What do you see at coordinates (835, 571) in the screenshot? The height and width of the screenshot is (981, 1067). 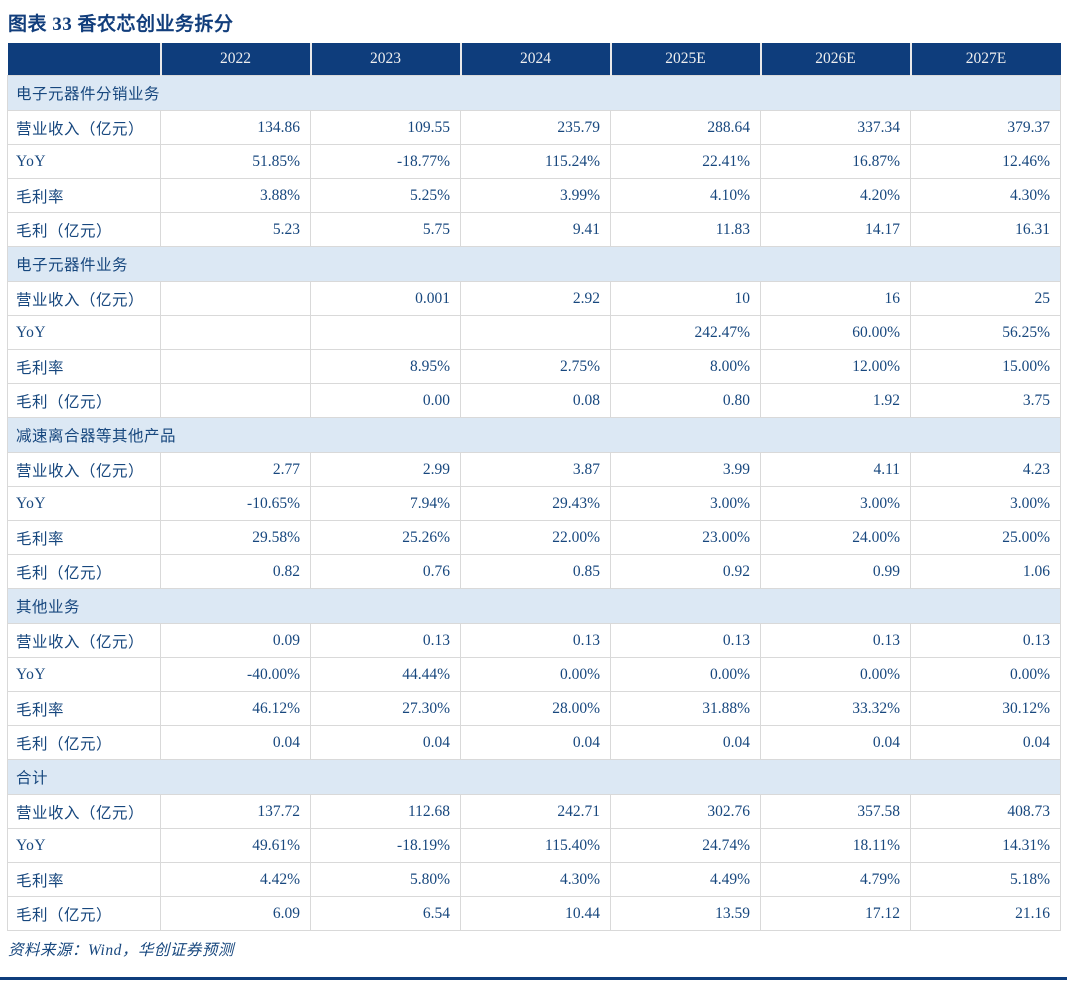 I see `value-cell: 0.99` at bounding box center [835, 571].